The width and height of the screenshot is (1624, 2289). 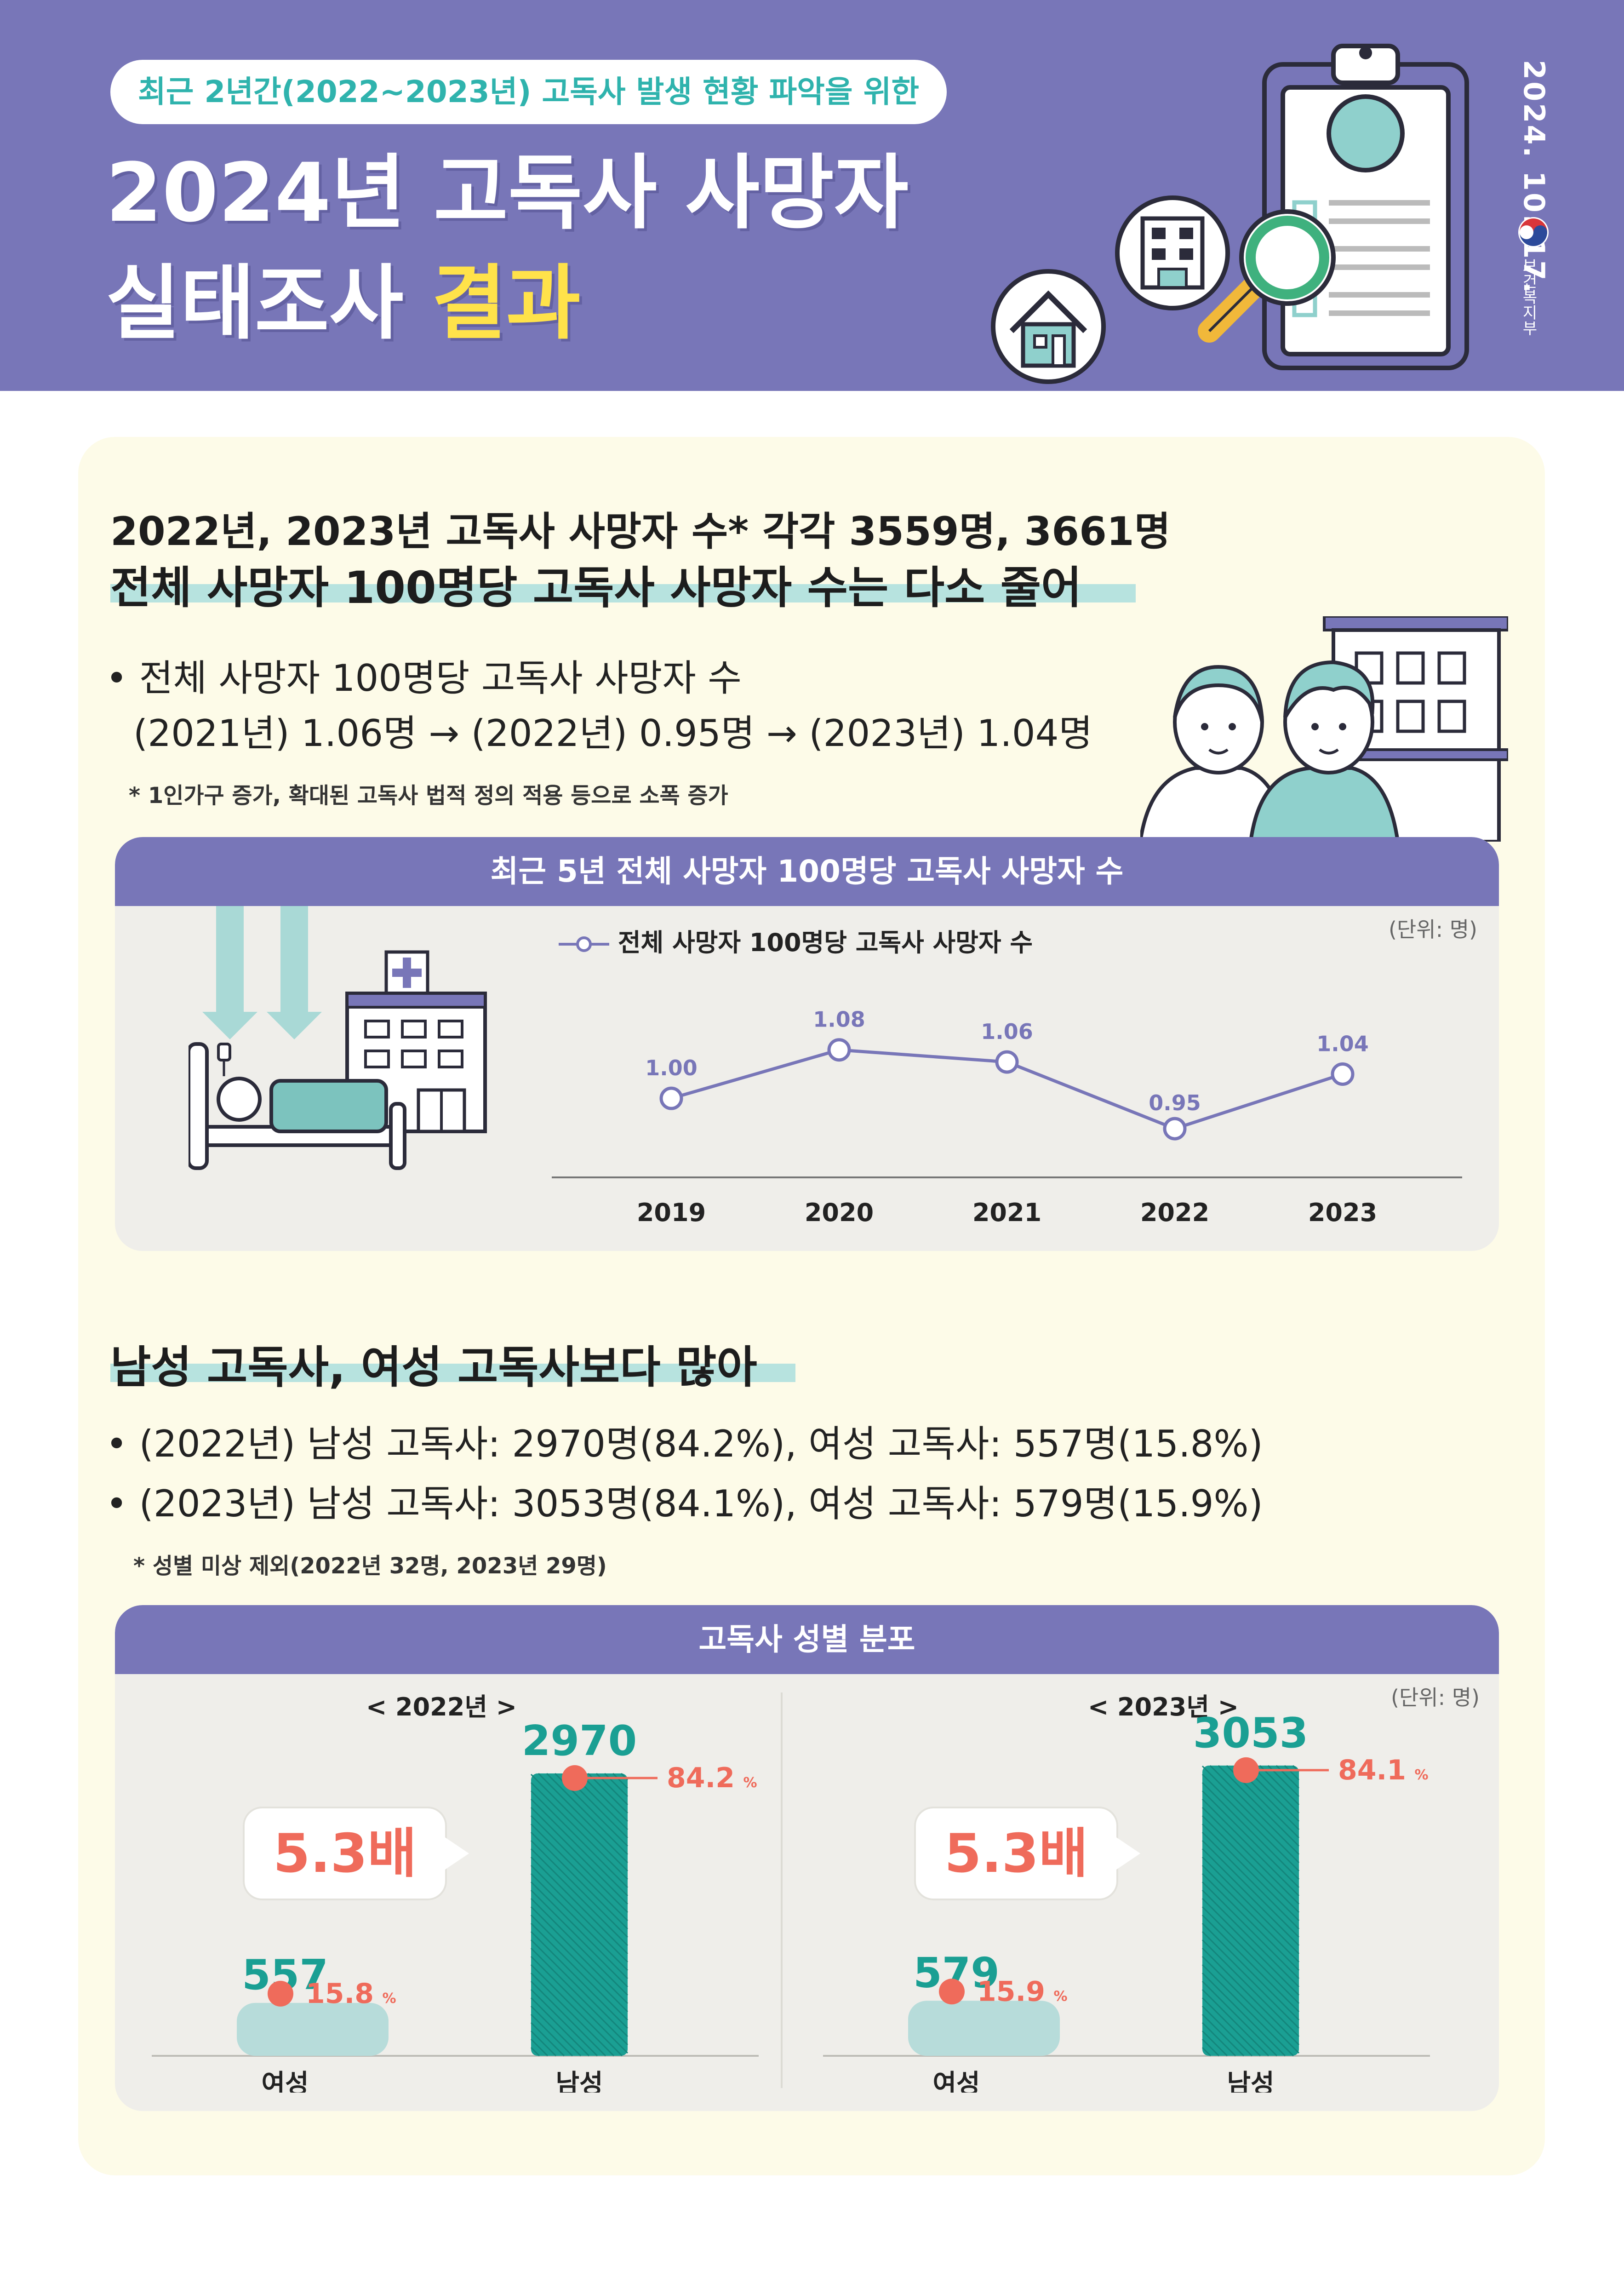 What do you see at coordinates (1175, 1129) in the screenshot?
I see `data-point-2022` at bounding box center [1175, 1129].